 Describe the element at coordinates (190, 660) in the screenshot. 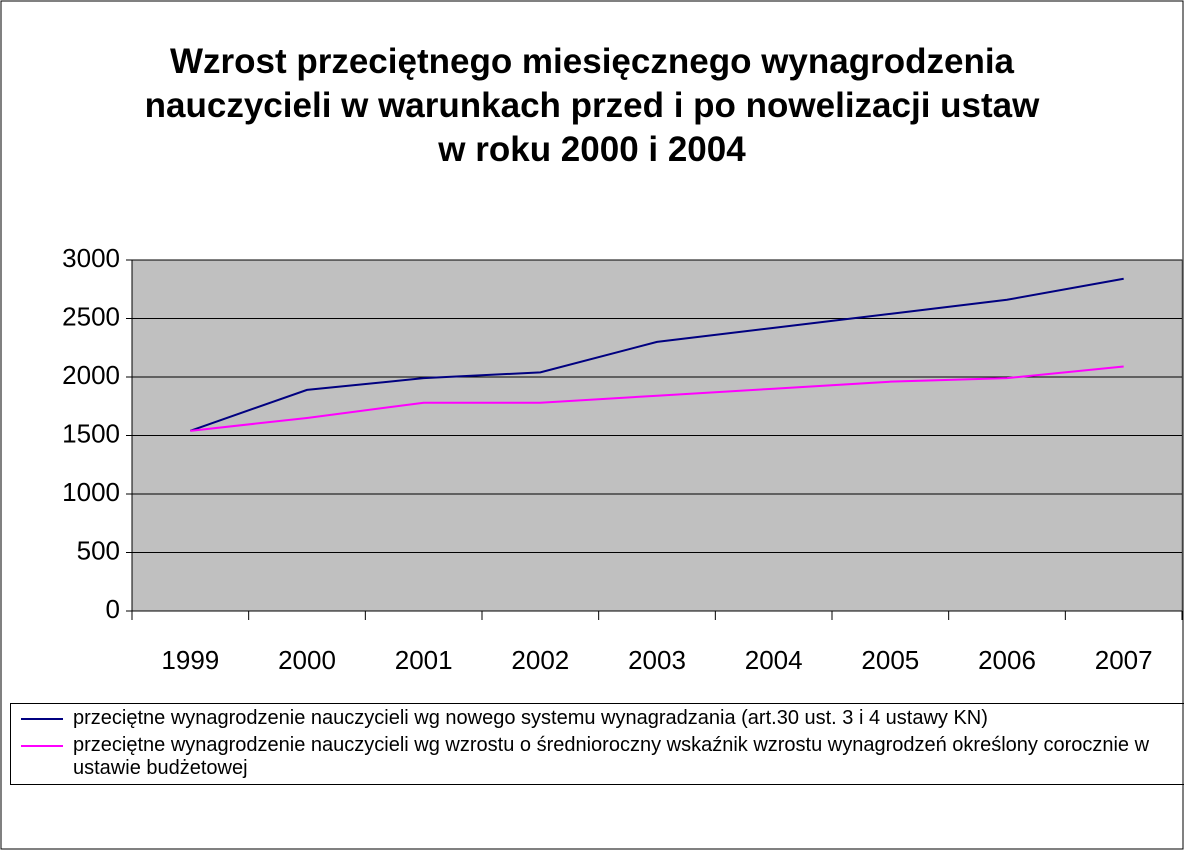

I see `x-tick-label: 1999` at that location.